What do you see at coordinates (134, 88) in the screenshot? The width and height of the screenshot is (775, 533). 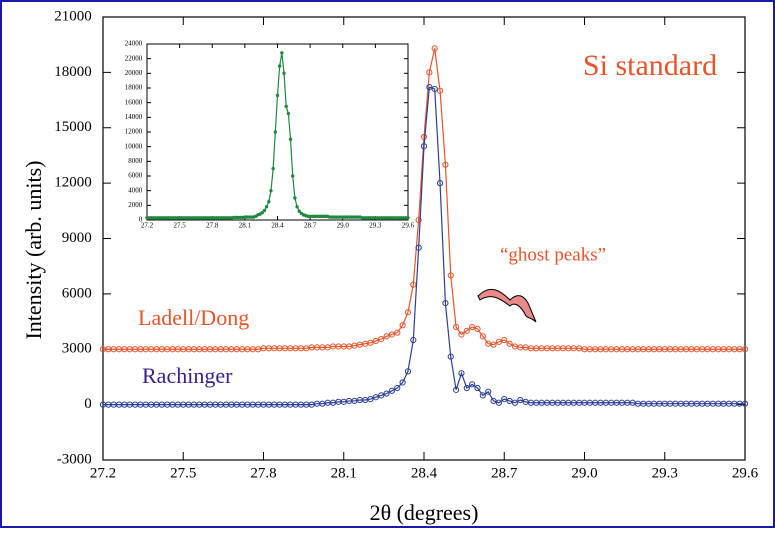 I see `y-tick-label: 18000` at bounding box center [134, 88].